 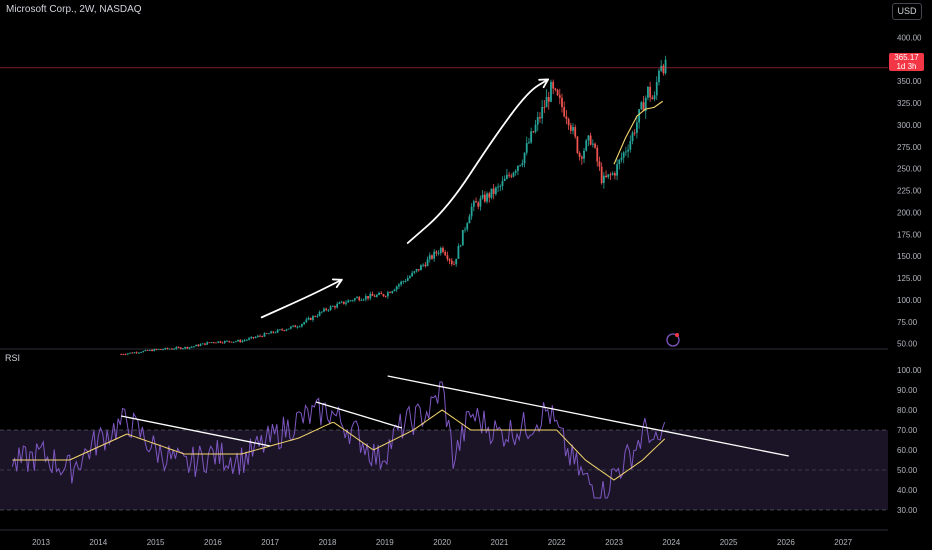 What do you see at coordinates (907, 450) in the screenshot?
I see `rsi-axis-tick: 60.00` at bounding box center [907, 450].